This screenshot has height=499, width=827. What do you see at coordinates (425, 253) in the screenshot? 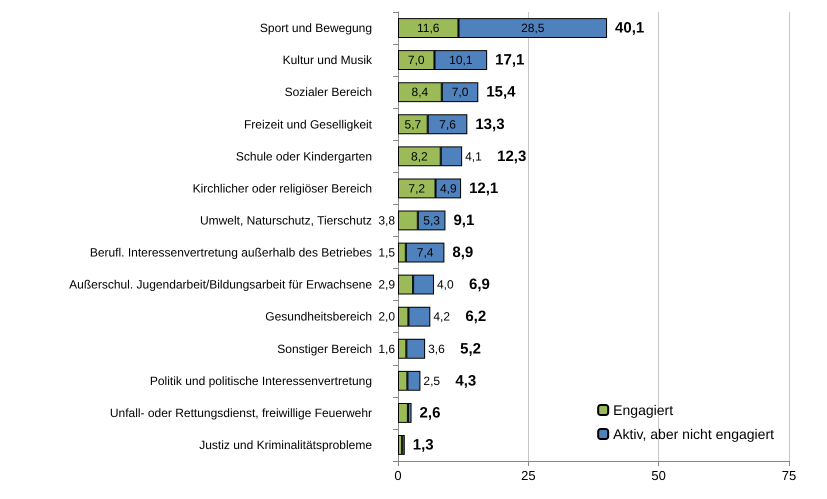
I see `data-label: 7,4` at bounding box center [425, 253].